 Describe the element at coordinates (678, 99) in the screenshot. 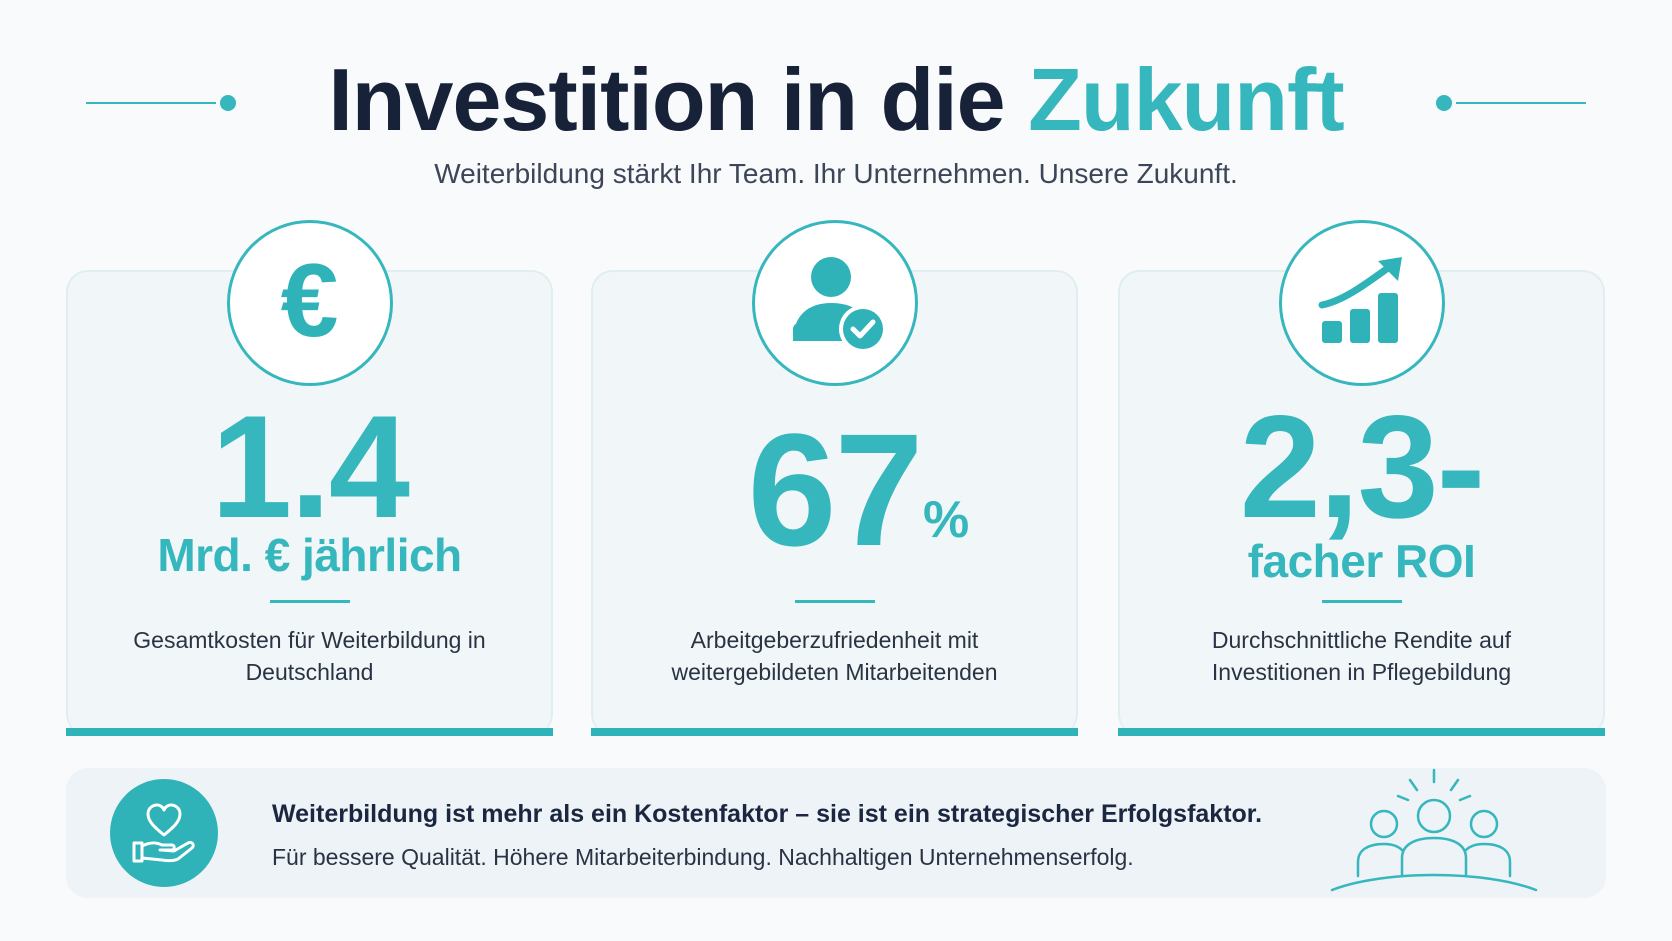

I see `title-main: Investition in die` at that location.